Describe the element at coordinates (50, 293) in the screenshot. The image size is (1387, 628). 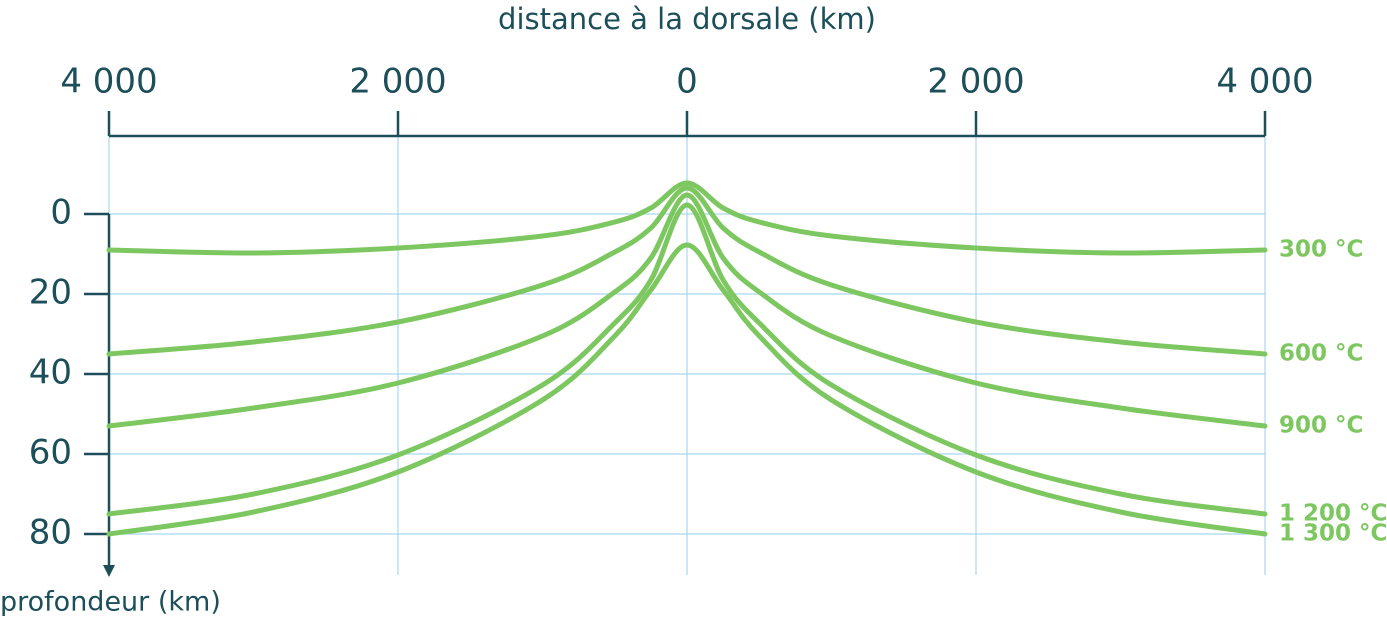
I see `y-tick-label: 20` at that location.